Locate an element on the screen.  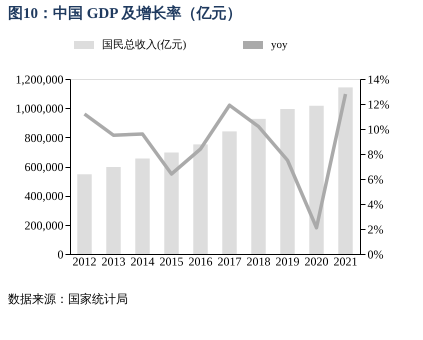
x-tick-label: 2018 is located at coordinates (258, 261).